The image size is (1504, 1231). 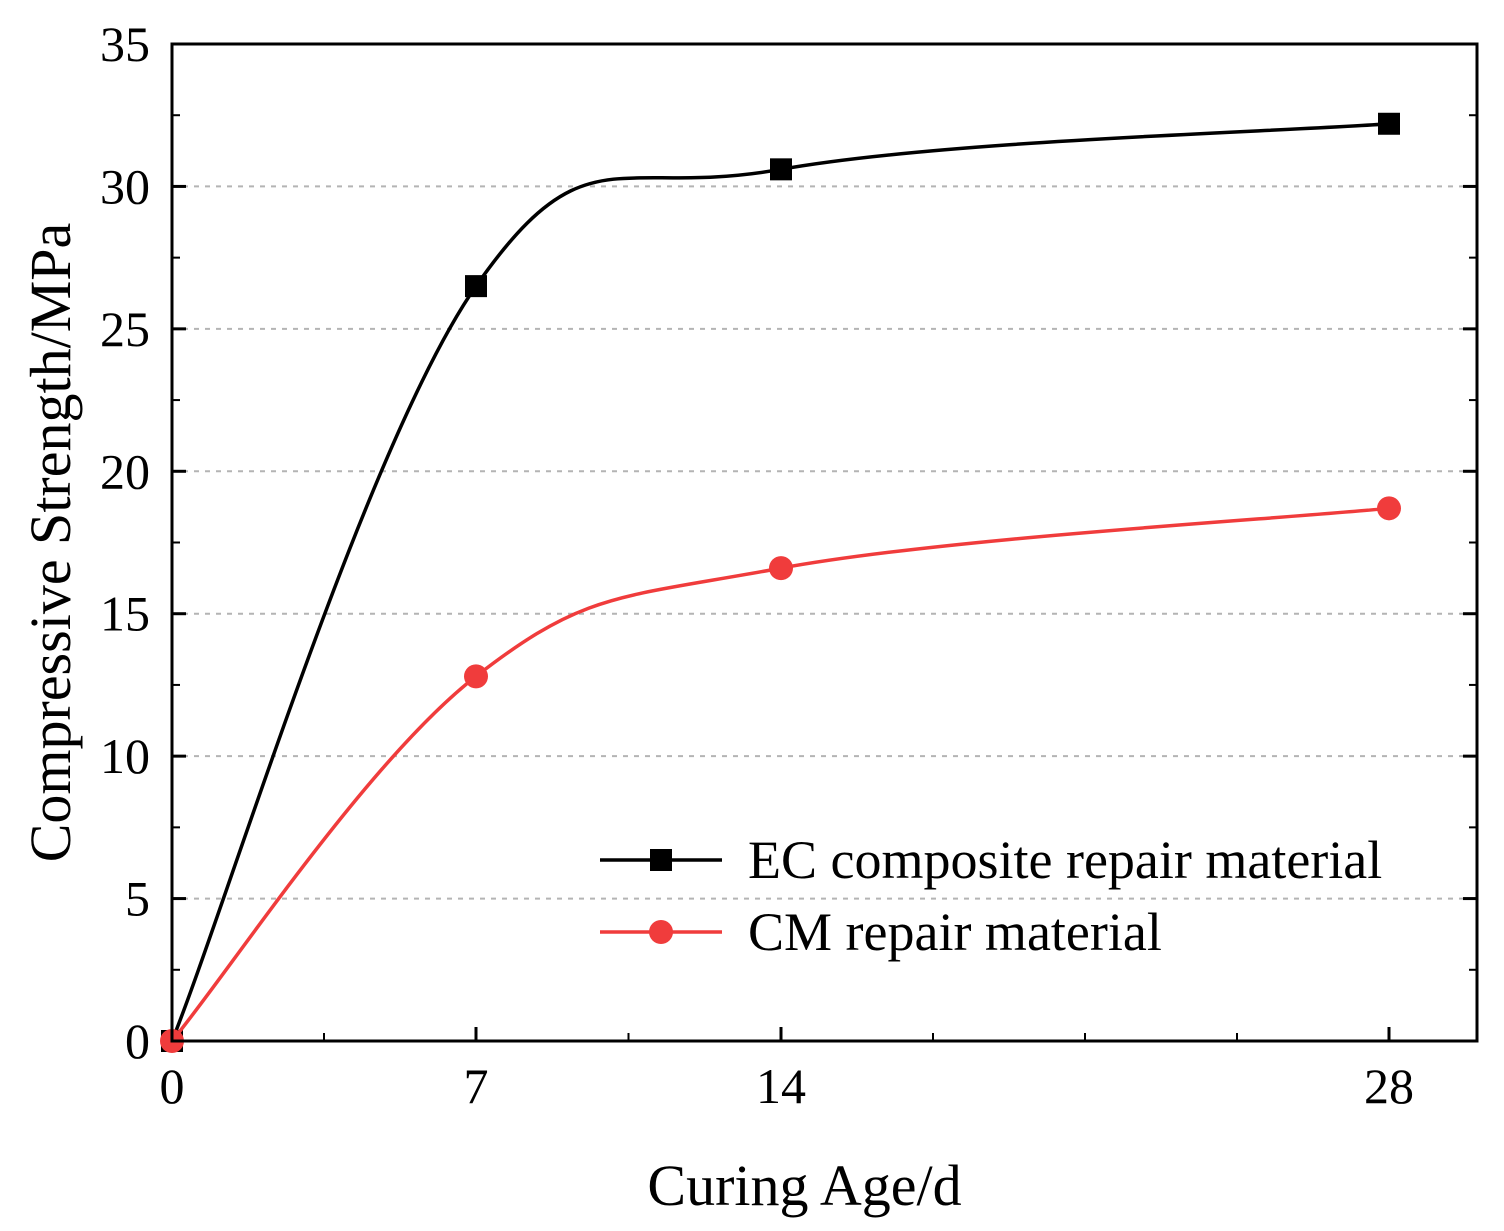 What do you see at coordinates (137, 899) in the screenshot?
I see `y-tick-label: 5` at bounding box center [137, 899].